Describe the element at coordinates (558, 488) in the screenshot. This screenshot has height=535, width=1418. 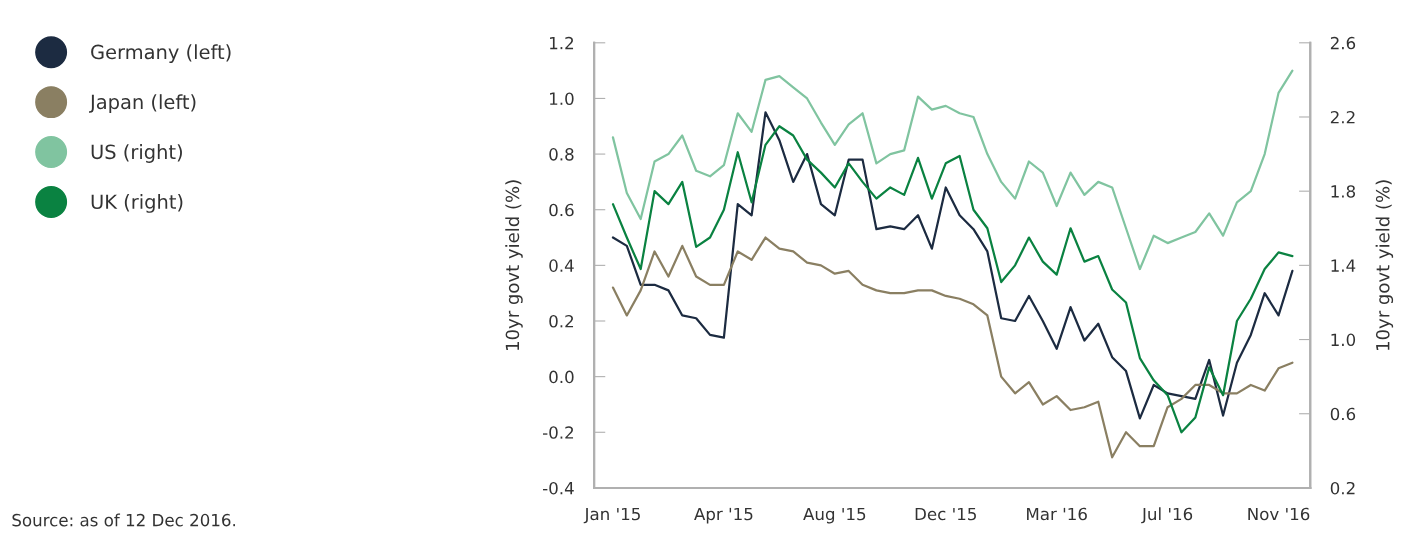
I see `y-tick-label: -0.4` at that location.